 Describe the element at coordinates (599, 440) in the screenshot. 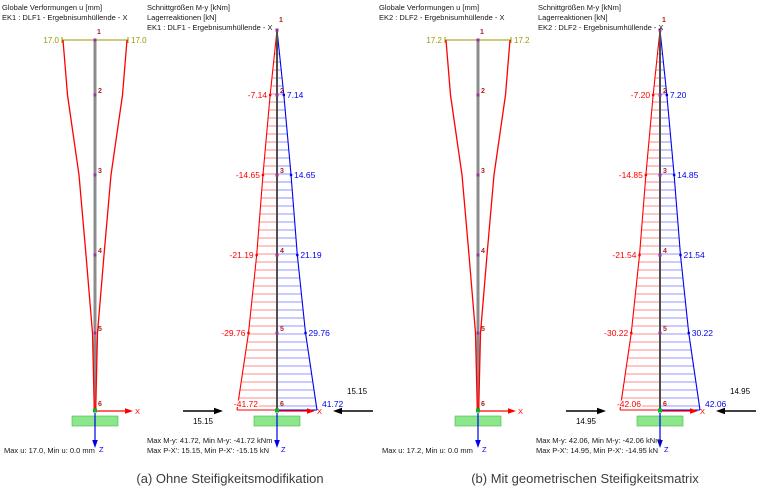

I see `footer-line: Max M-y: 42.06, Min M-y: -42.06 kNm` at that location.